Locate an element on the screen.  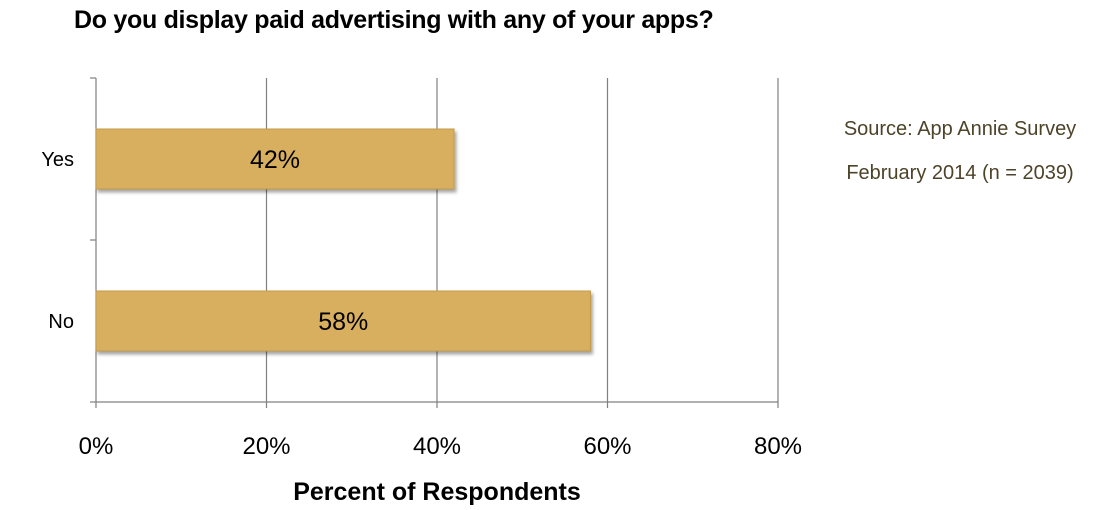
bar-yes is located at coordinates (275, 159).